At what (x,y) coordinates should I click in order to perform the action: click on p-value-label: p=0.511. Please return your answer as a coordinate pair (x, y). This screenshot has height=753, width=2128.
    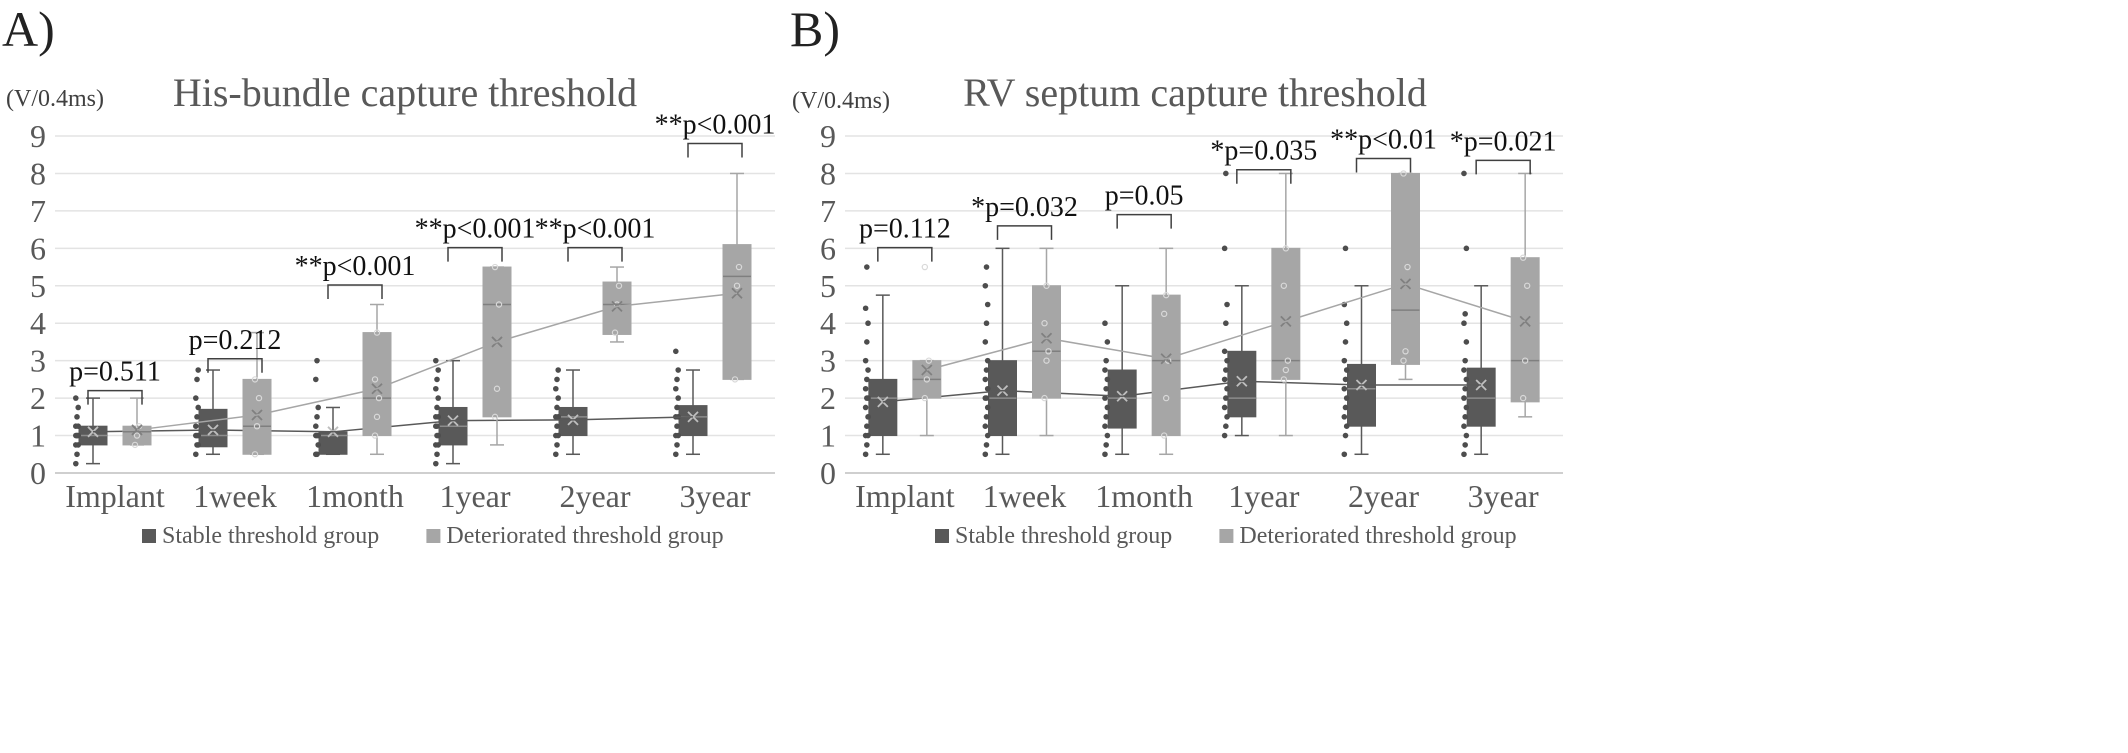
    Looking at the image, I should click on (115, 372).